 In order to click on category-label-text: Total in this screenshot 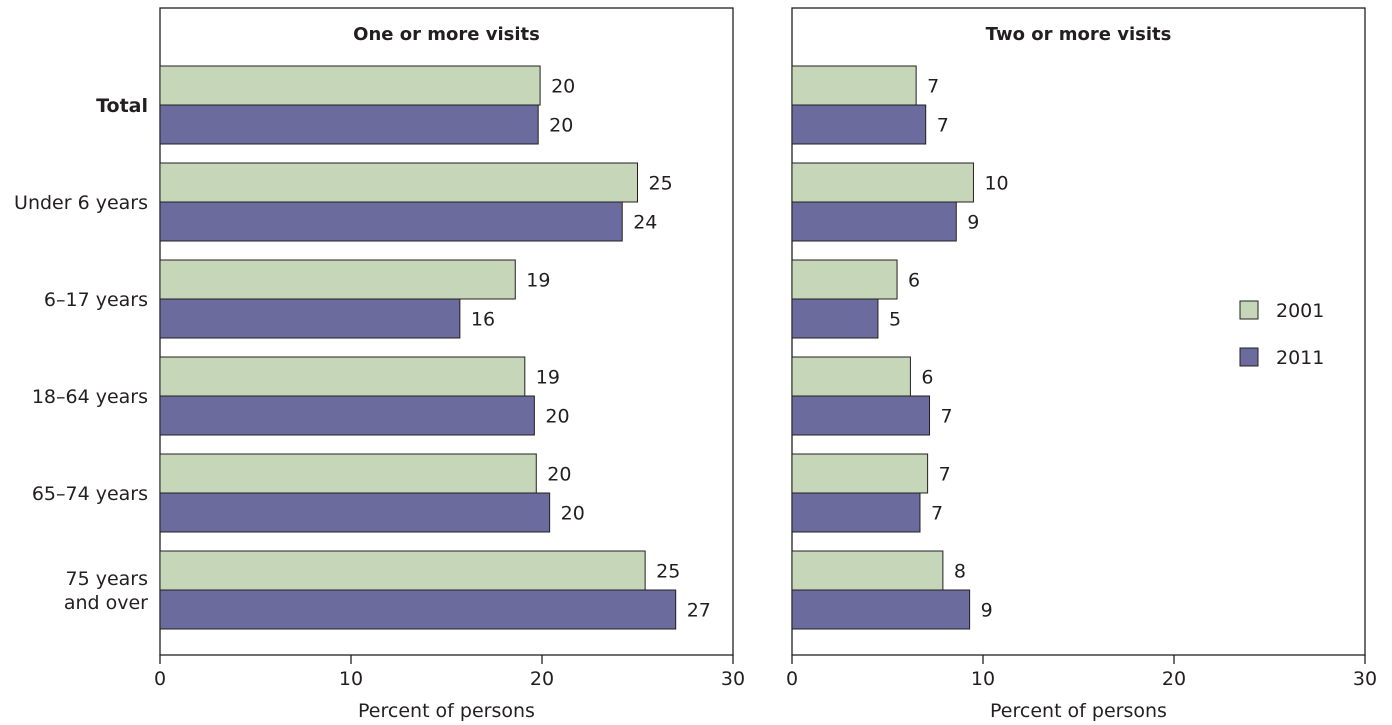, I will do `click(122, 106)`.